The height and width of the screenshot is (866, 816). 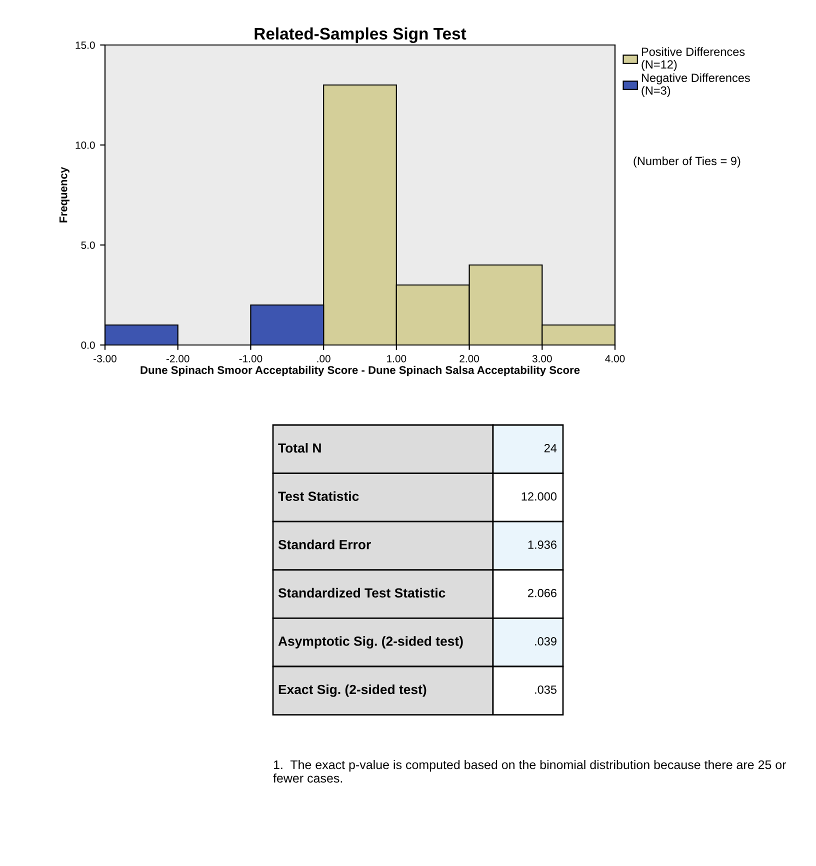 What do you see at coordinates (542, 544) in the screenshot?
I see `text: 1.936` at bounding box center [542, 544].